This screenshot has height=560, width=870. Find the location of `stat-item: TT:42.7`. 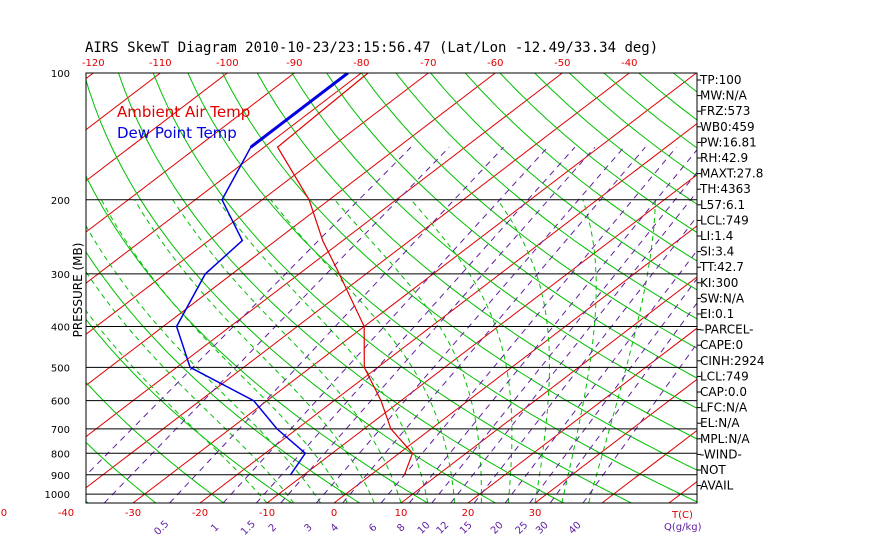

stat-item: TT:42.7 is located at coordinates (721, 267).